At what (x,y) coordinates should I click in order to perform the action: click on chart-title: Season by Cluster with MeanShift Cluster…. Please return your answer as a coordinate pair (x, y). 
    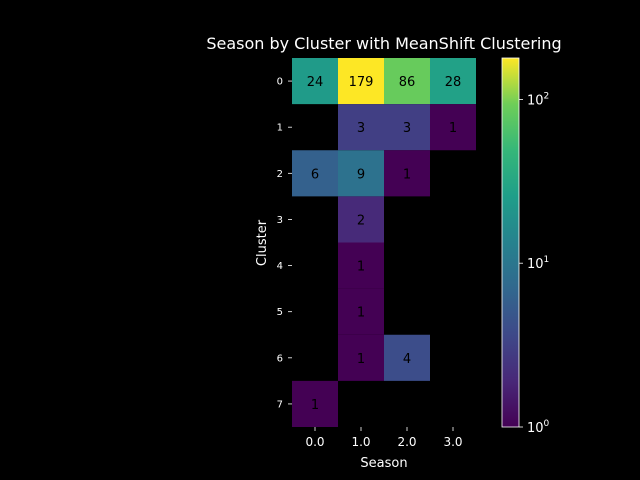
    Looking at the image, I should click on (383, 43).